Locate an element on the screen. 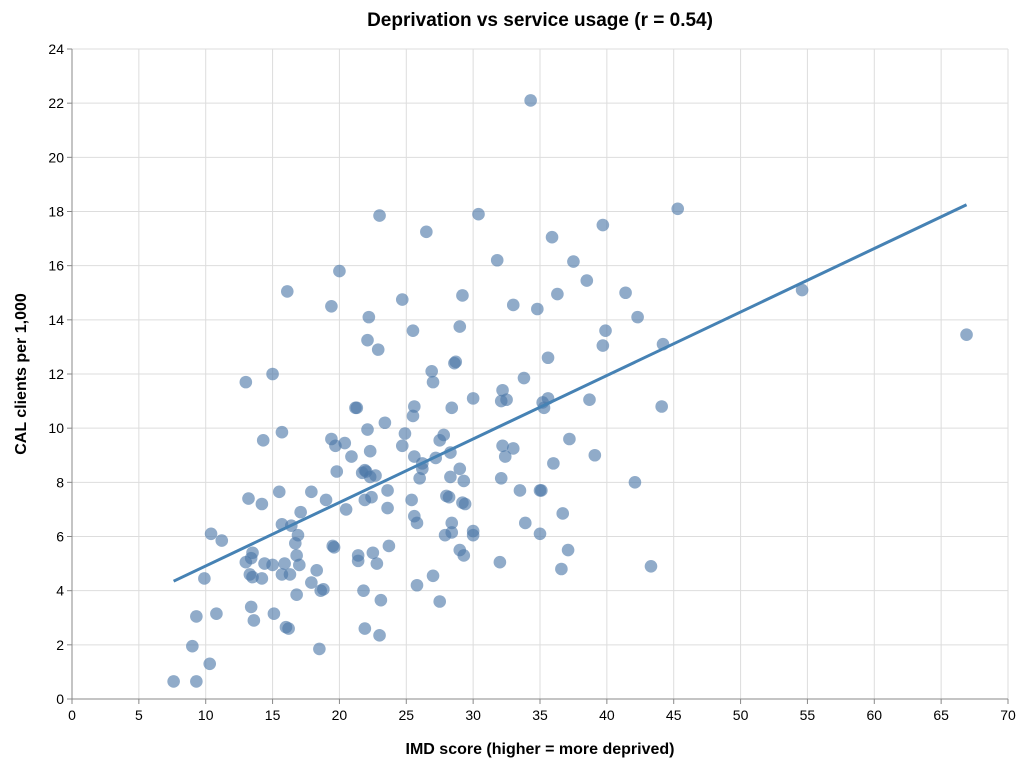 This screenshot has height=765, width=1020. y-tick-label: 20 is located at coordinates (56, 157).